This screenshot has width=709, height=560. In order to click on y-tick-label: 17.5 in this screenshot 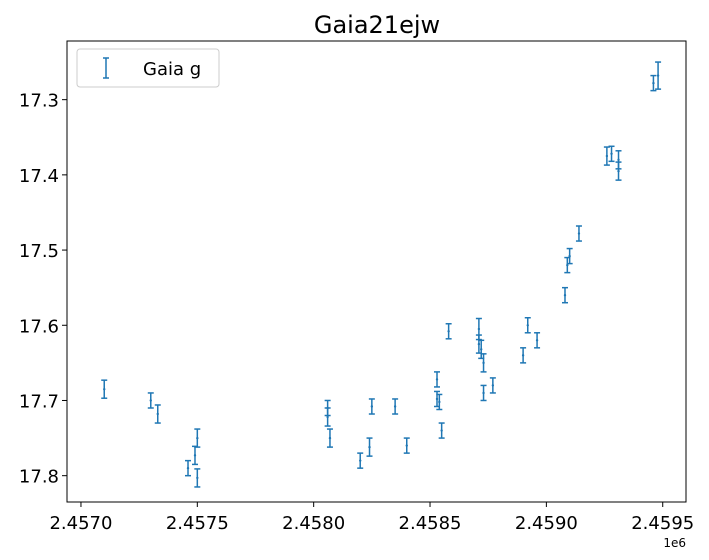, I will do `click(39, 251)`.